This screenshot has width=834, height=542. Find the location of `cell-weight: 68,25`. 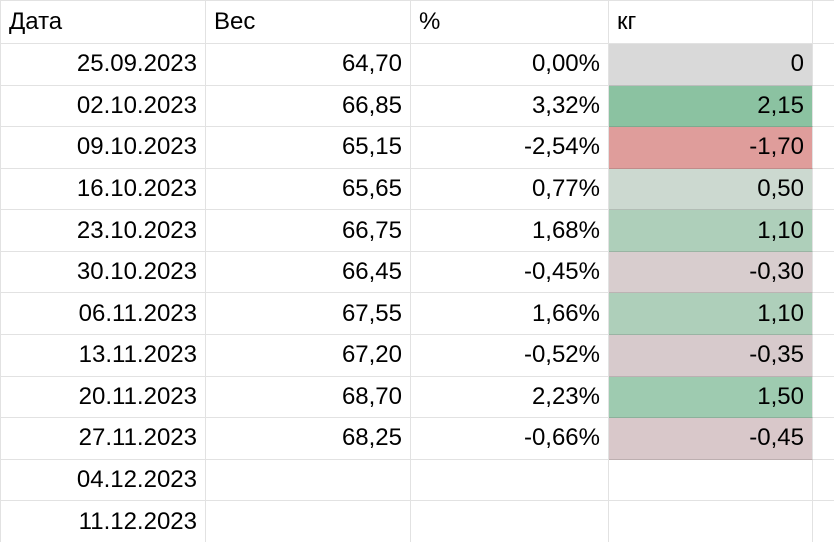

cell-weight: 68,25 is located at coordinates (308, 439).